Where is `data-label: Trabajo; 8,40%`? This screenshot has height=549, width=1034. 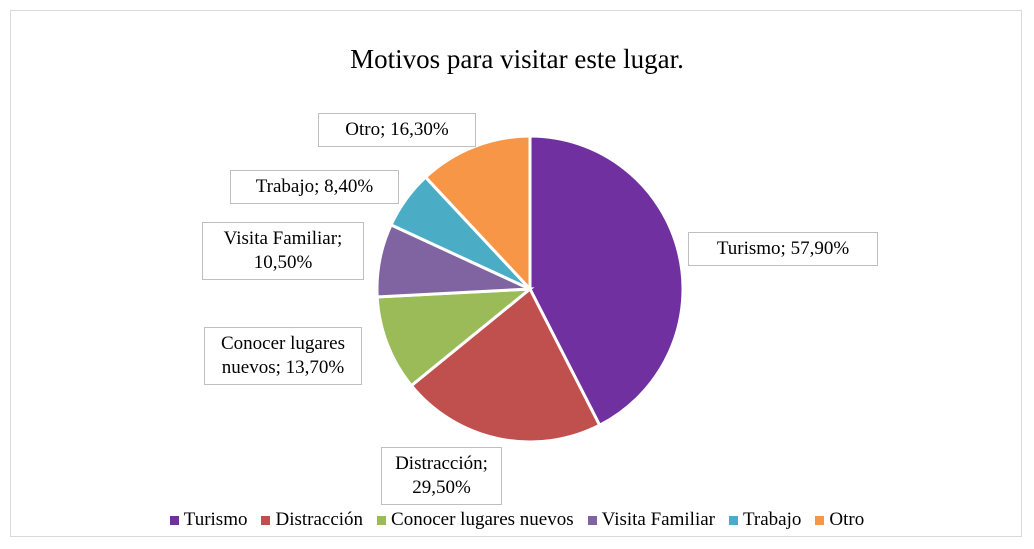
data-label: Trabajo; 8,40% is located at coordinates (314, 187).